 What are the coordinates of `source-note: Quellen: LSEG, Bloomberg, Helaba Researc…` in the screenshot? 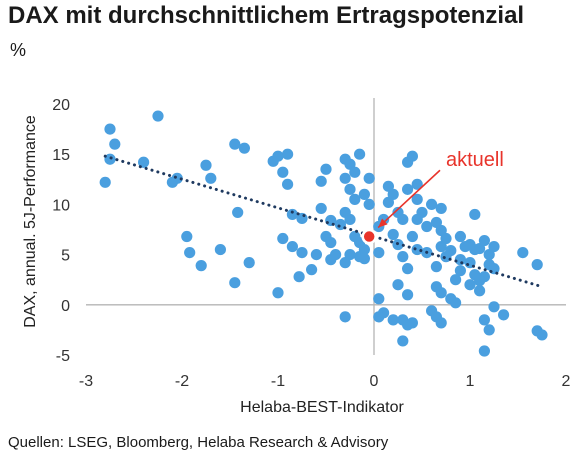 It's located at (198, 442).